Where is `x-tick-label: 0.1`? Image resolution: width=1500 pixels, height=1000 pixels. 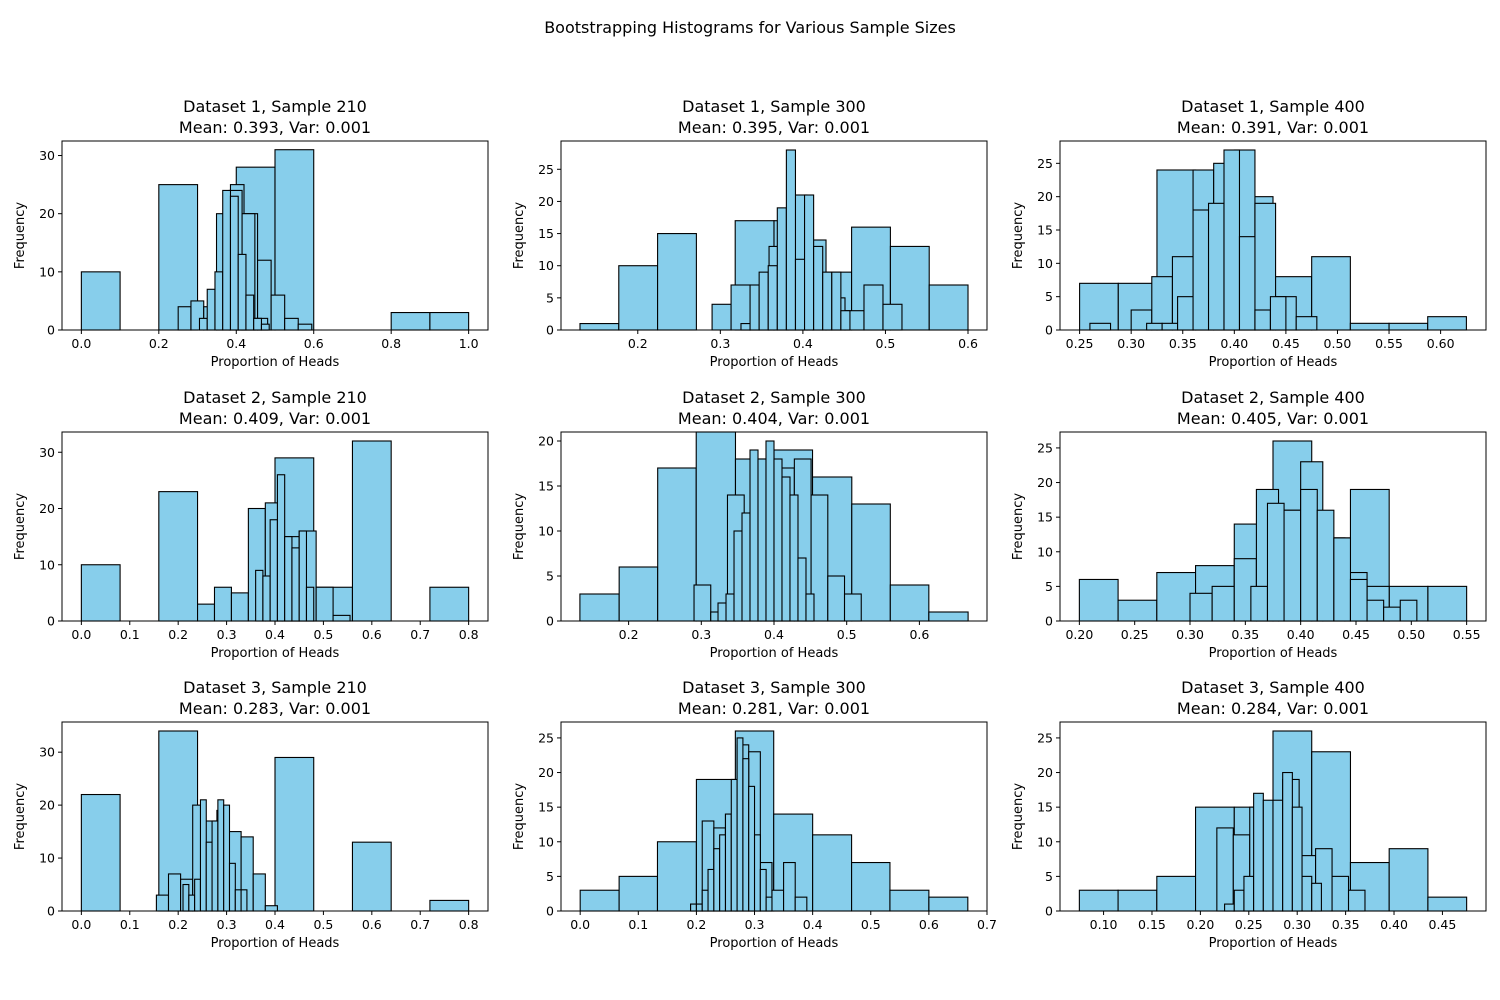
x-tick-label: 0.1 is located at coordinates (130, 634).